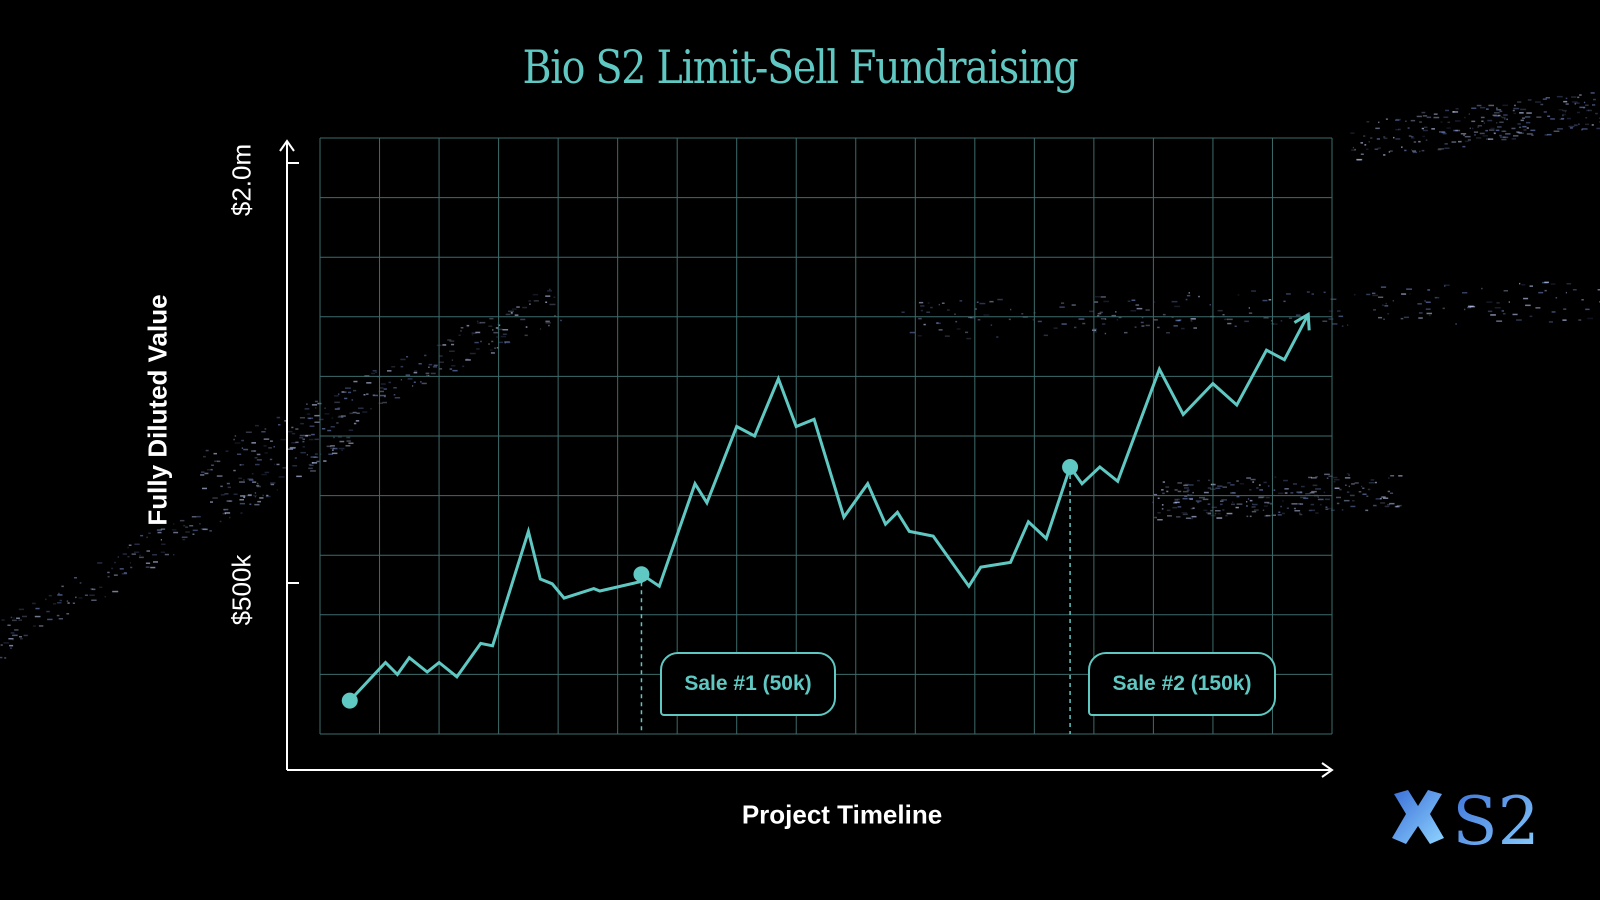 This screenshot has height=900, width=1600. Describe the element at coordinates (1327, 770) in the screenshot. I see `x-axis-arrow-icon` at that location.